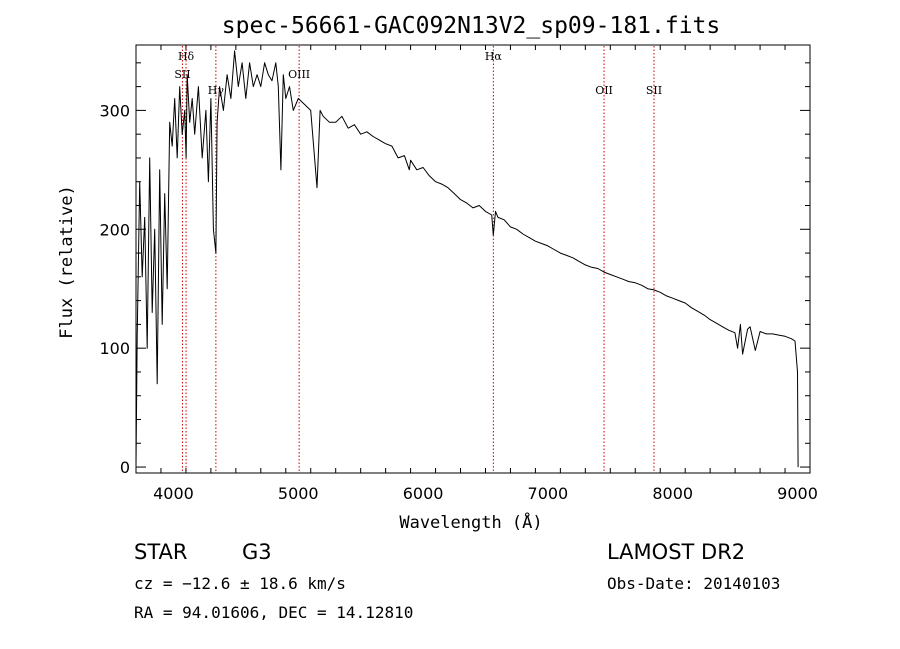  What do you see at coordinates (548, 493) in the screenshot?
I see `x-tick-label-3: 7000` at bounding box center [548, 493].